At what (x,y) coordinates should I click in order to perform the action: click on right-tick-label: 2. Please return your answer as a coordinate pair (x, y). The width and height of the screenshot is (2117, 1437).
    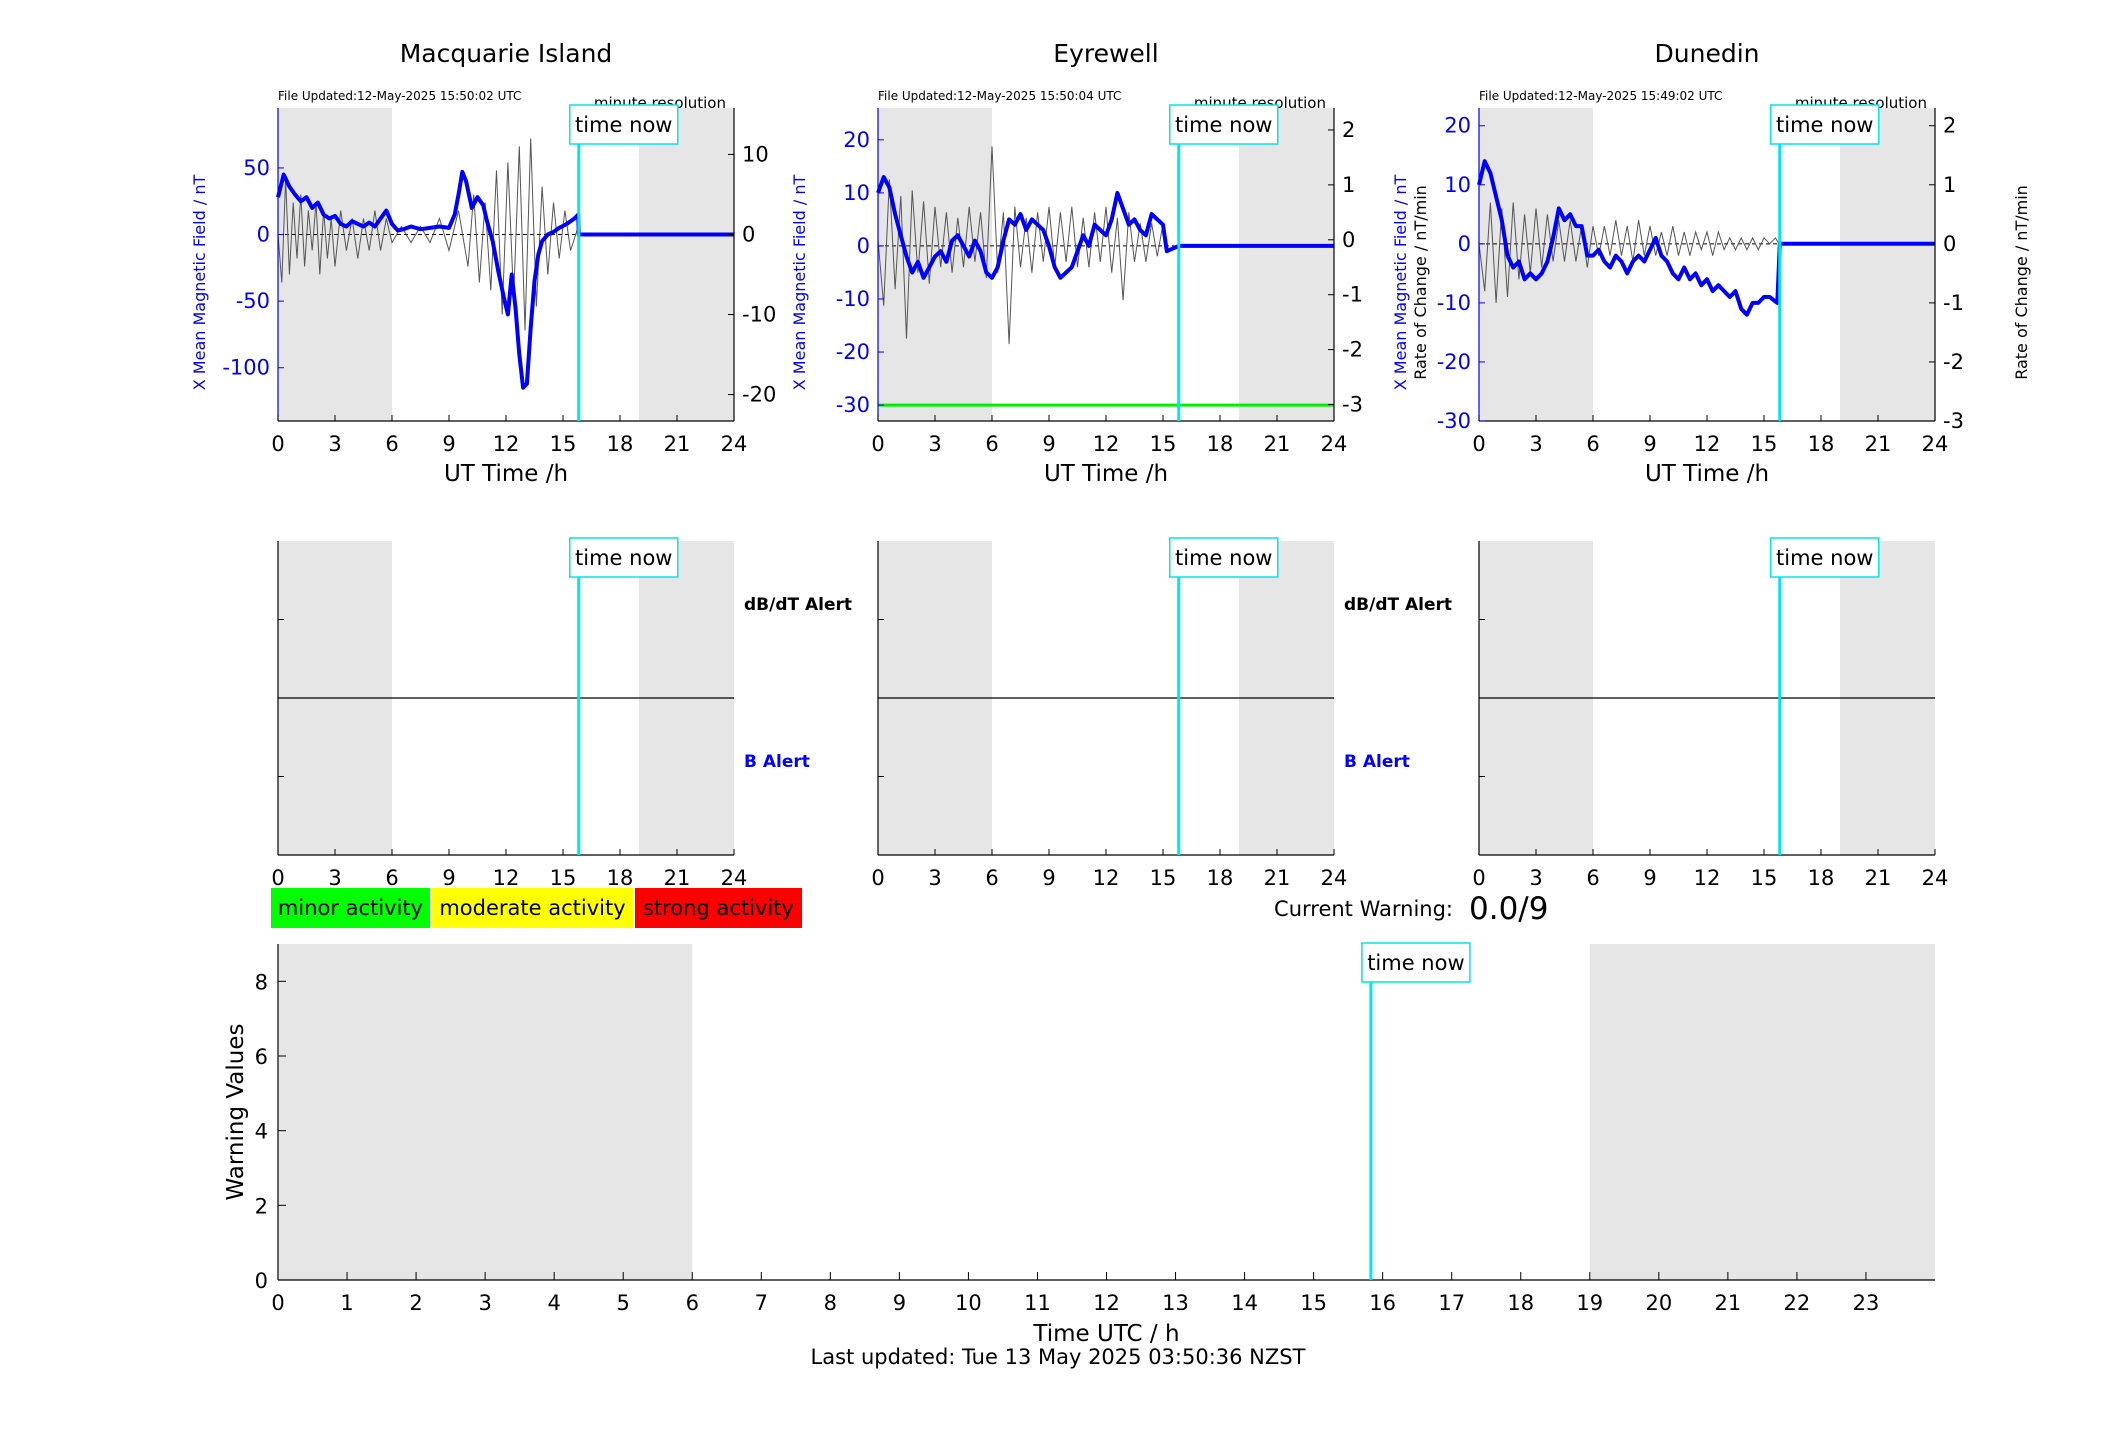
    Looking at the image, I should click on (1348, 130).